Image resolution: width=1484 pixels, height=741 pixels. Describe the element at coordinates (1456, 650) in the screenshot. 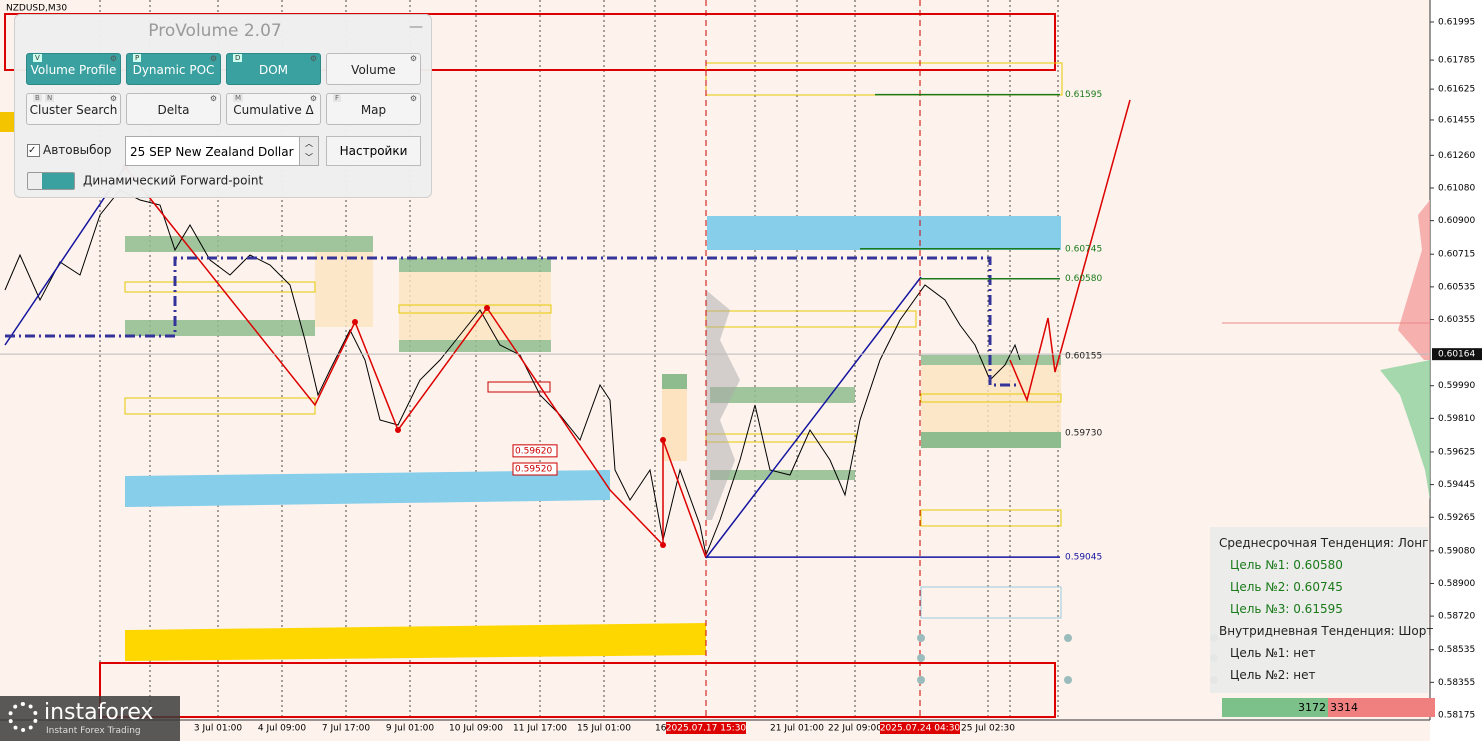

I see `price-label: 0.58535` at that location.